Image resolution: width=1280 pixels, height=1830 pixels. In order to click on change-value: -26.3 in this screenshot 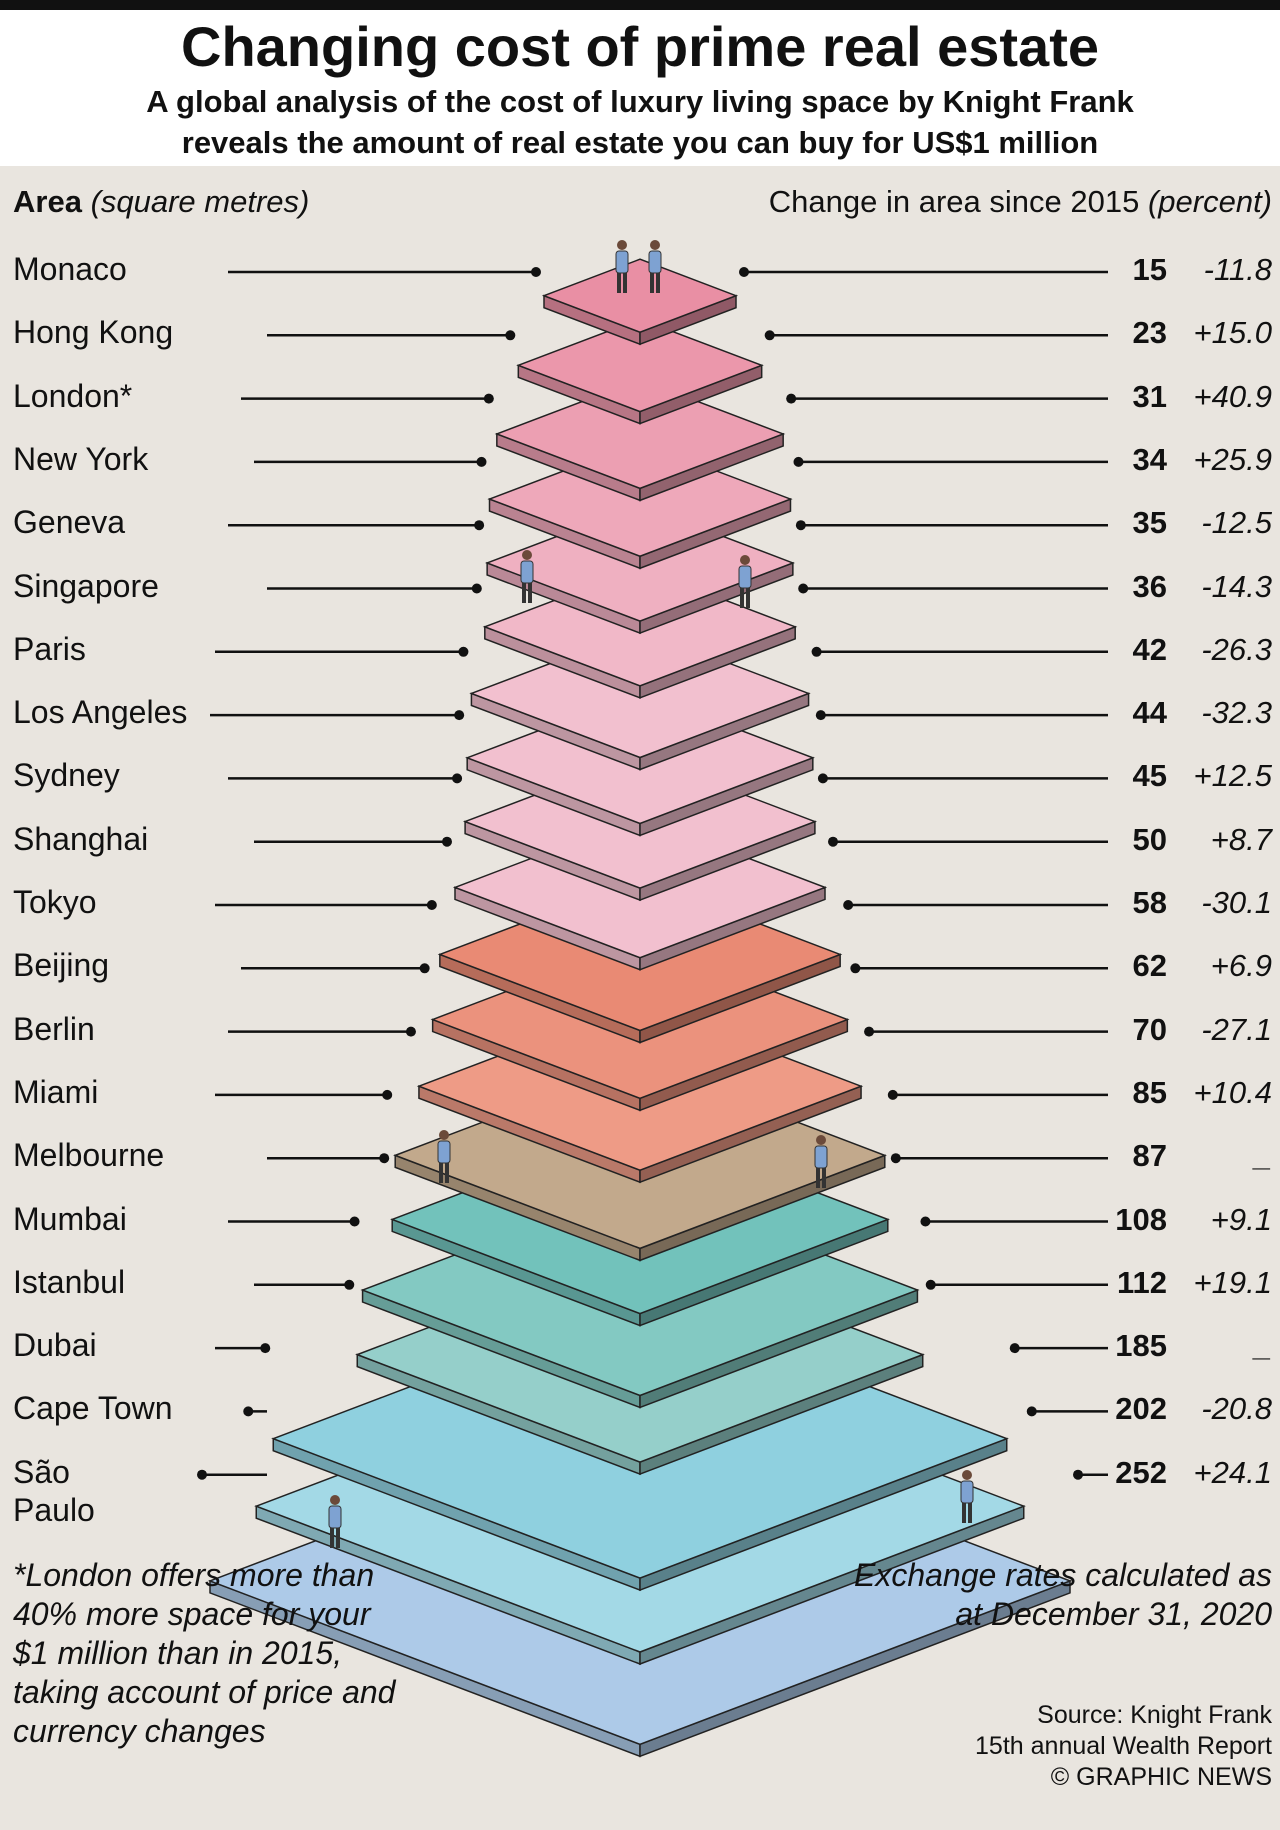, I will do `click(1236, 649)`.